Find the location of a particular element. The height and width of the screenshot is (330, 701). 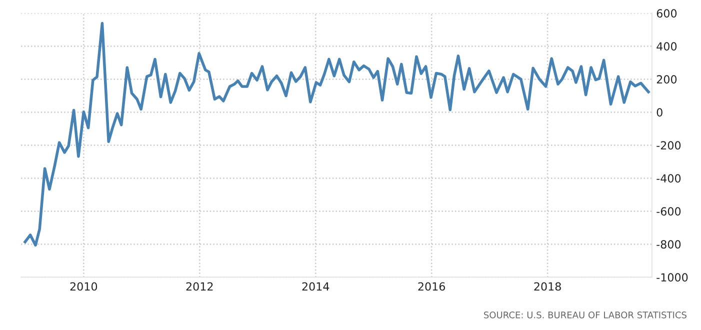

y-tick-label: 200 is located at coordinates (666, 79).